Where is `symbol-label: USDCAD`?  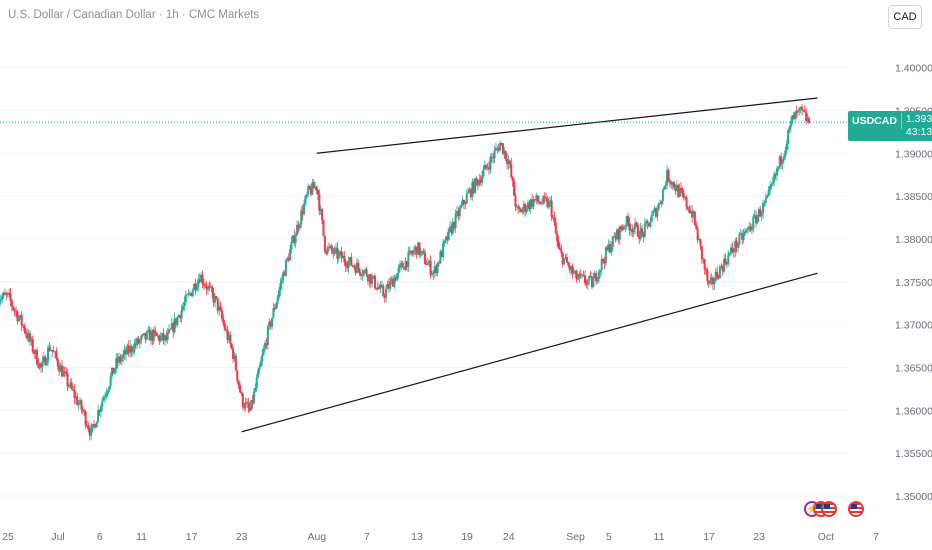
symbol-label: USDCAD is located at coordinates (875, 121).